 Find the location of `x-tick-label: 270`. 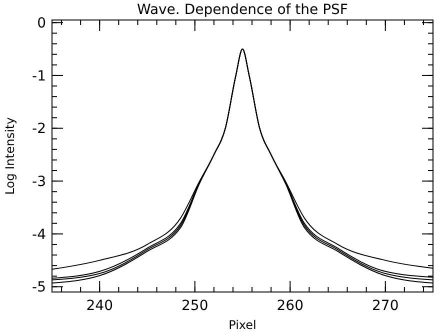

x-tick-label: 270 is located at coordinates (385, 306).